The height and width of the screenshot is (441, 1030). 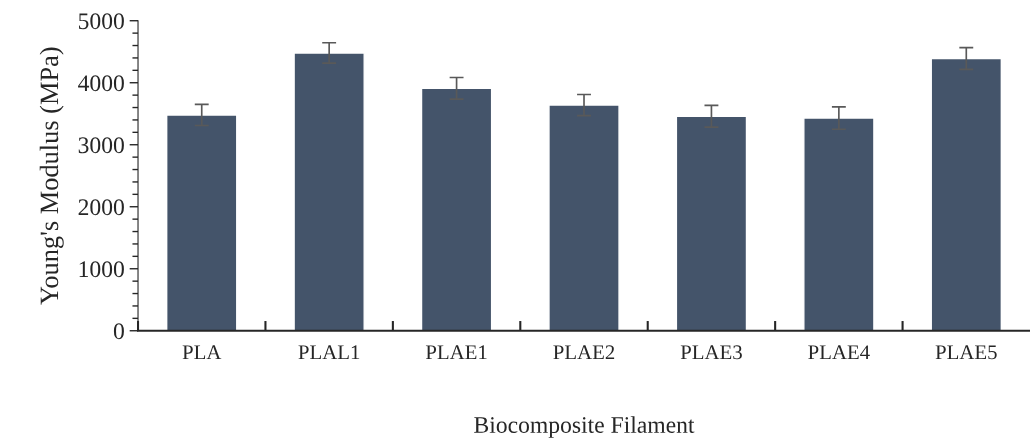 What do you see at coordinates (51, 176) in the screenshot?
I see `y-axis-title: Young's Modulus (MPa)` at bounding box center [51, 176].